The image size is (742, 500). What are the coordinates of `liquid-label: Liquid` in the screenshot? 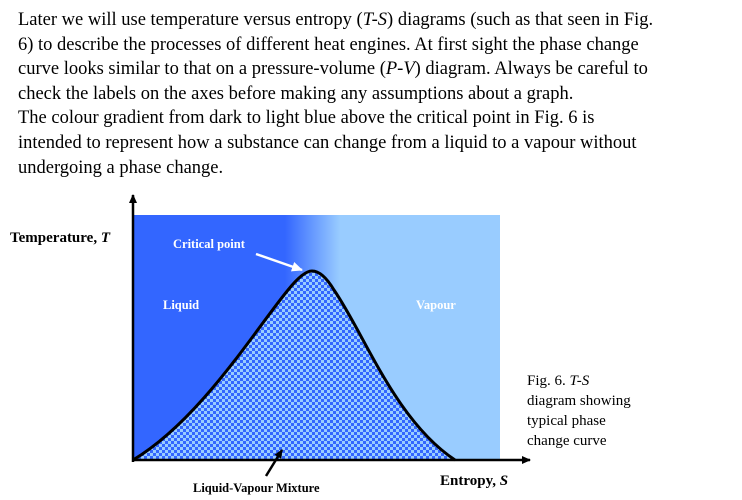 It's located at (181, 305).